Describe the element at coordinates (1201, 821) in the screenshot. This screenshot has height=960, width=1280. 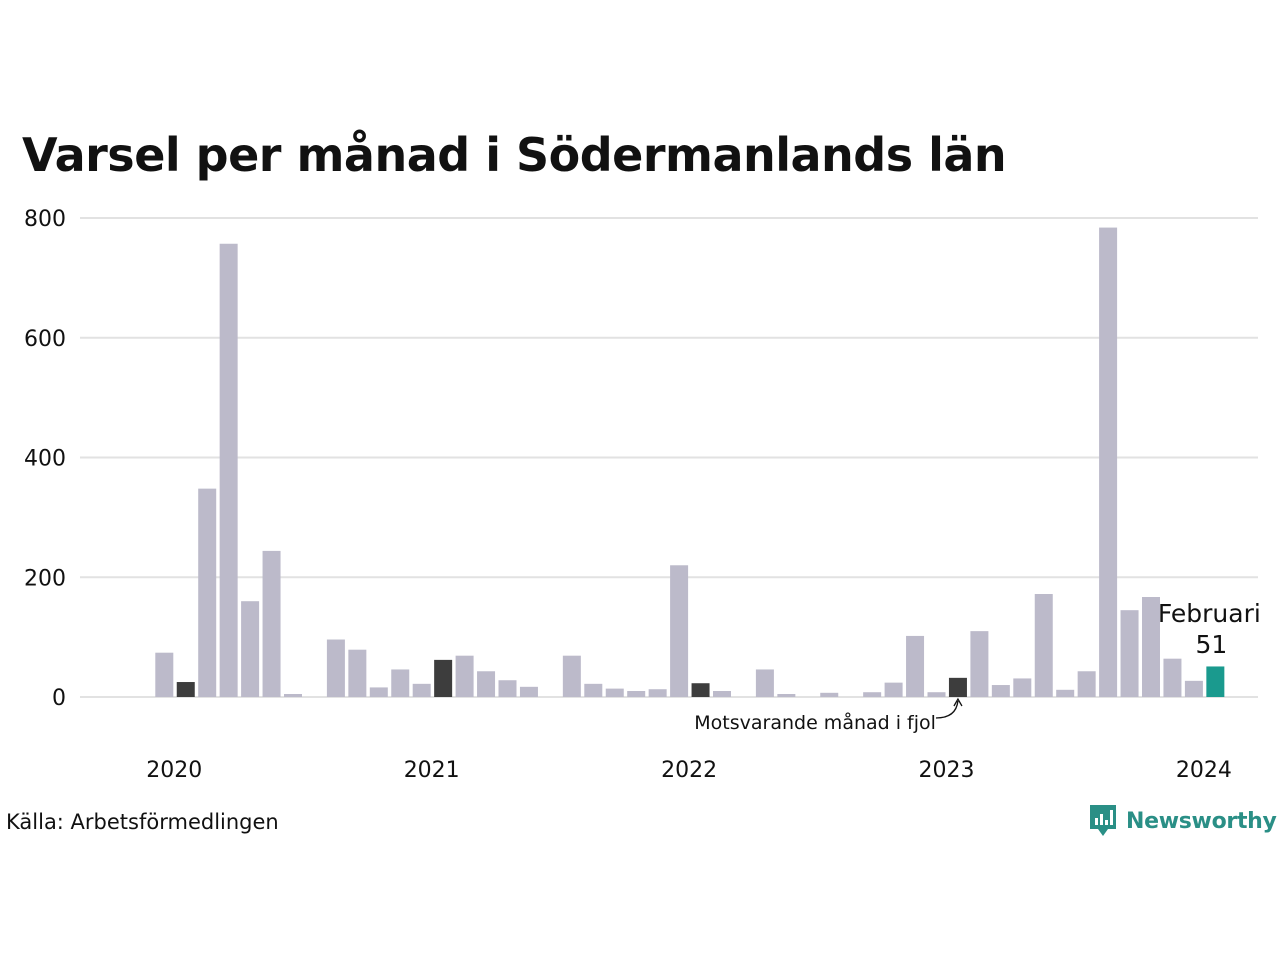
I see `brand-name: Newsworthy` at that location.